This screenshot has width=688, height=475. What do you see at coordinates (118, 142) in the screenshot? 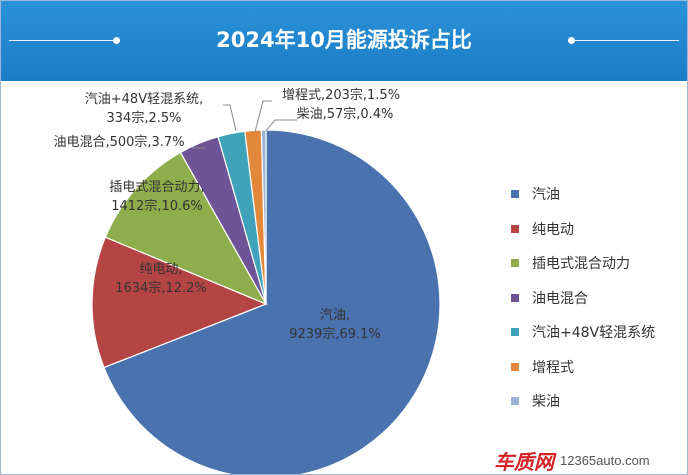
I see `data-label-3: 油电混合,500宗,3.7%` at bounding box center [118, 142].